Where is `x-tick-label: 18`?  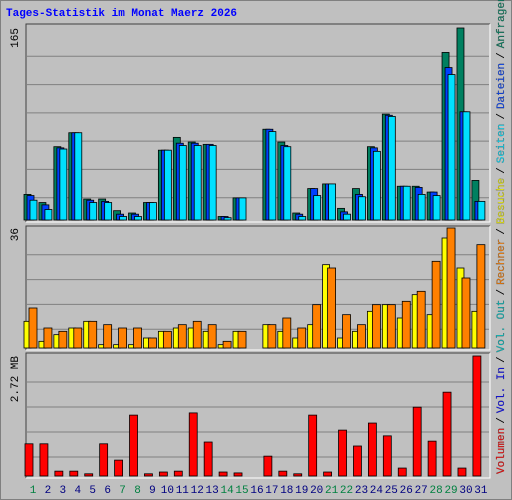
x-tick-label: 18 is located at coordinates (286, 491).